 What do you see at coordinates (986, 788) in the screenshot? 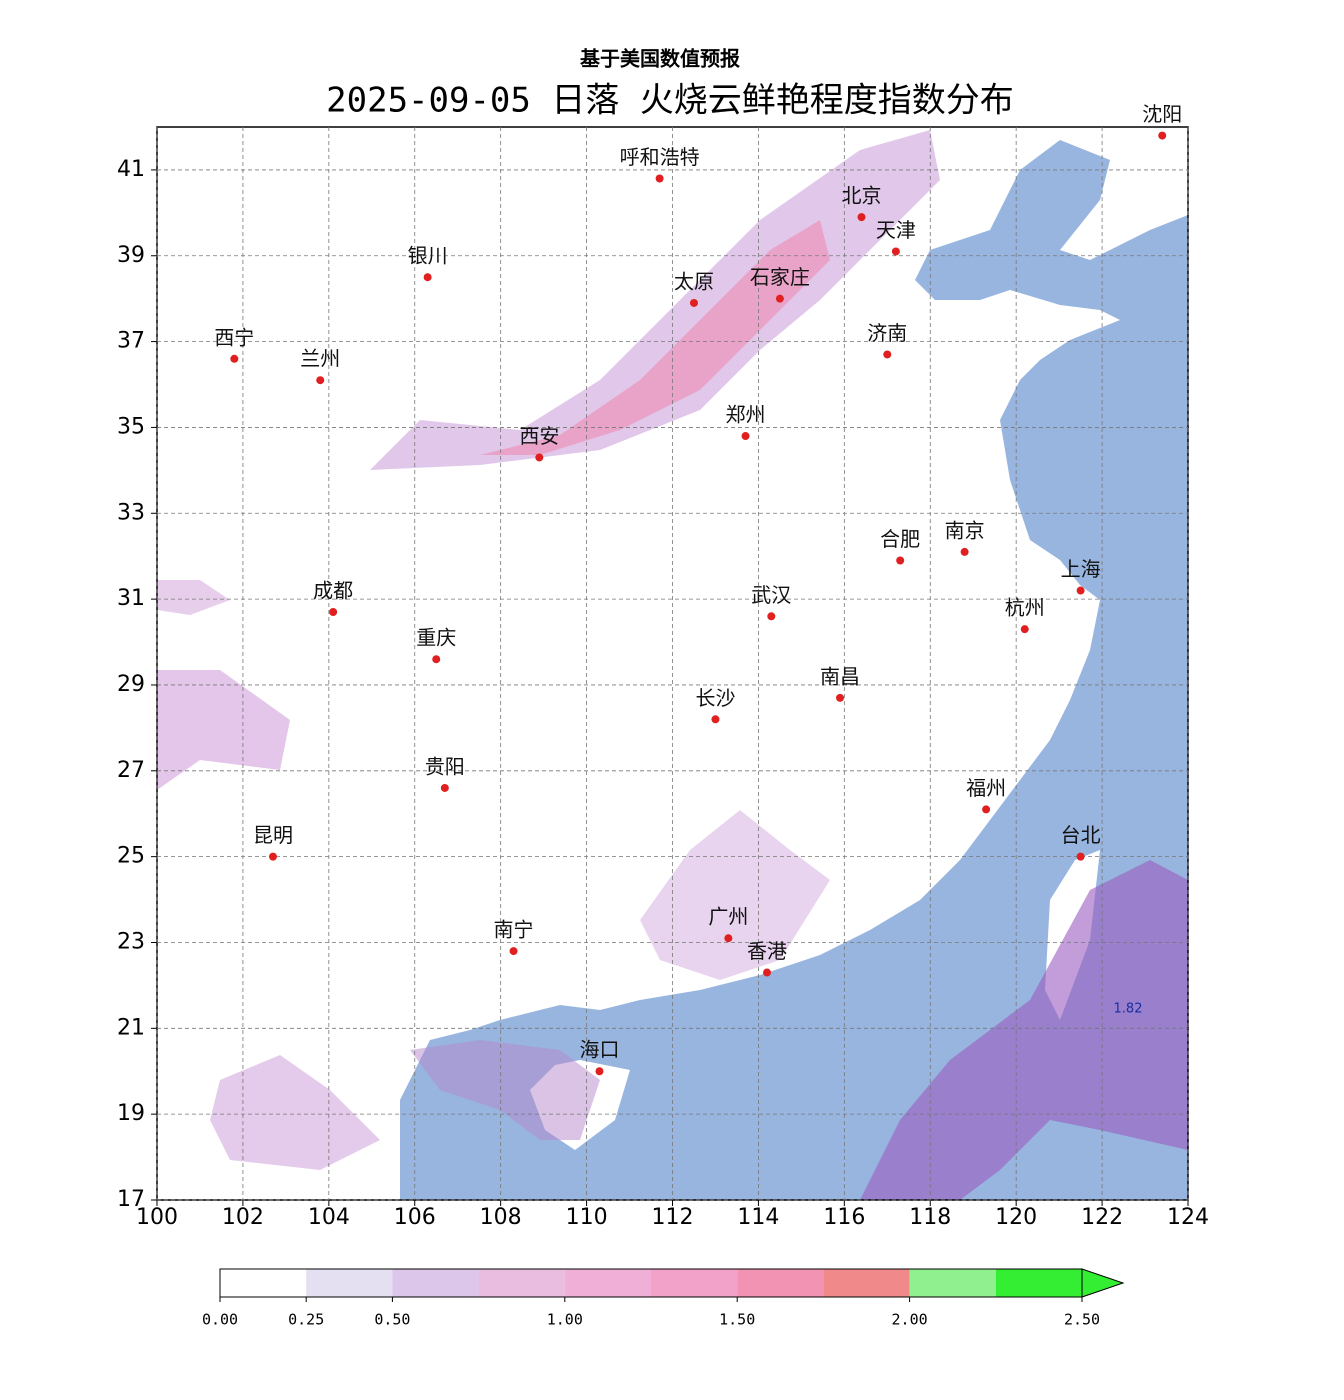
I see `city-label: 福州` at bounding box center [986, 788].